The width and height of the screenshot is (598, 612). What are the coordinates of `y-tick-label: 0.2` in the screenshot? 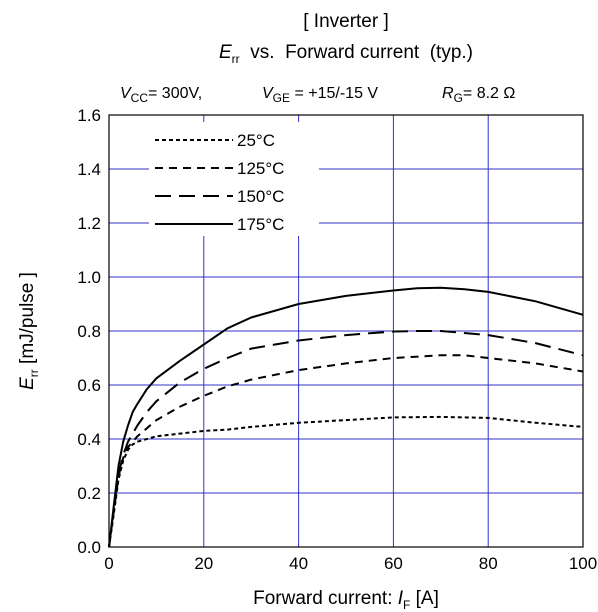 It's located at (89, 493).